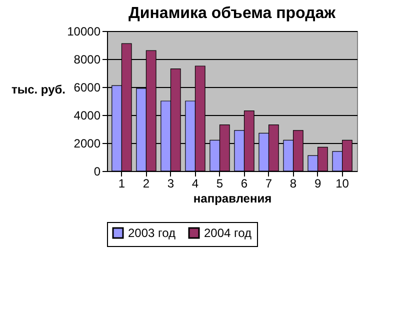  I want to click on x-tick-label: 10, so click(343, 183).